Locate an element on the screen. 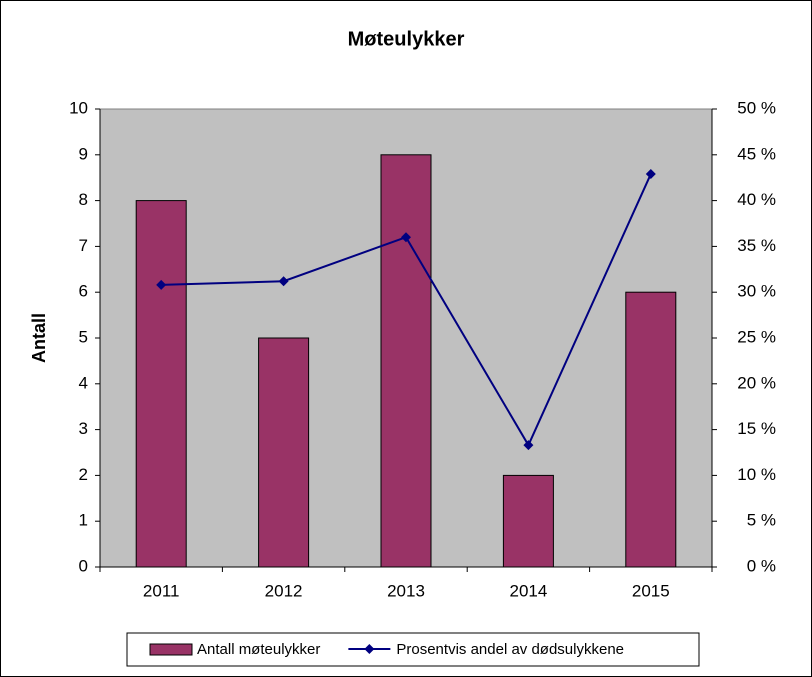 Image resolution: width=812 pixels, height=677 pixels. y2-tick-label: 10 % is located at coordinates (756, 474).